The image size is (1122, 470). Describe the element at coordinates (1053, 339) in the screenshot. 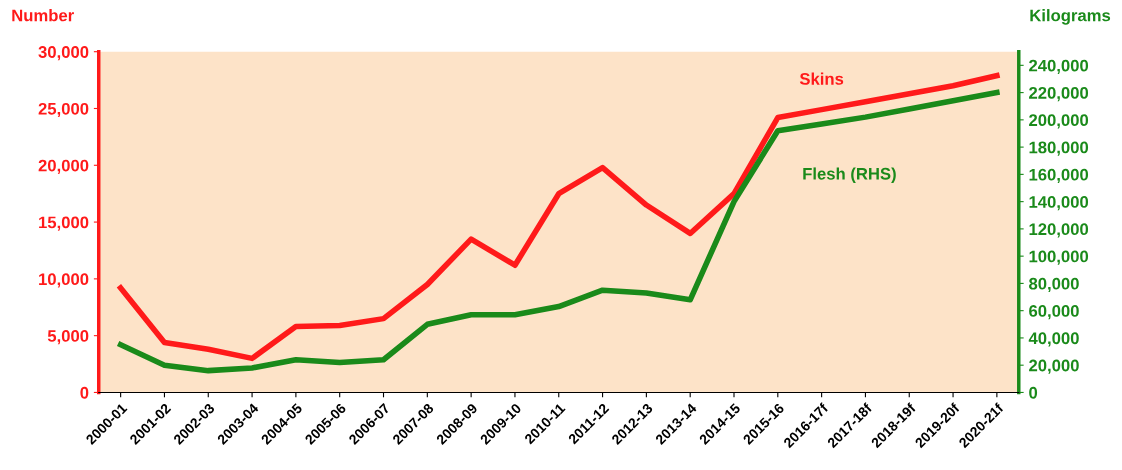

I see `y2-tick-label: 40,000` at that location.